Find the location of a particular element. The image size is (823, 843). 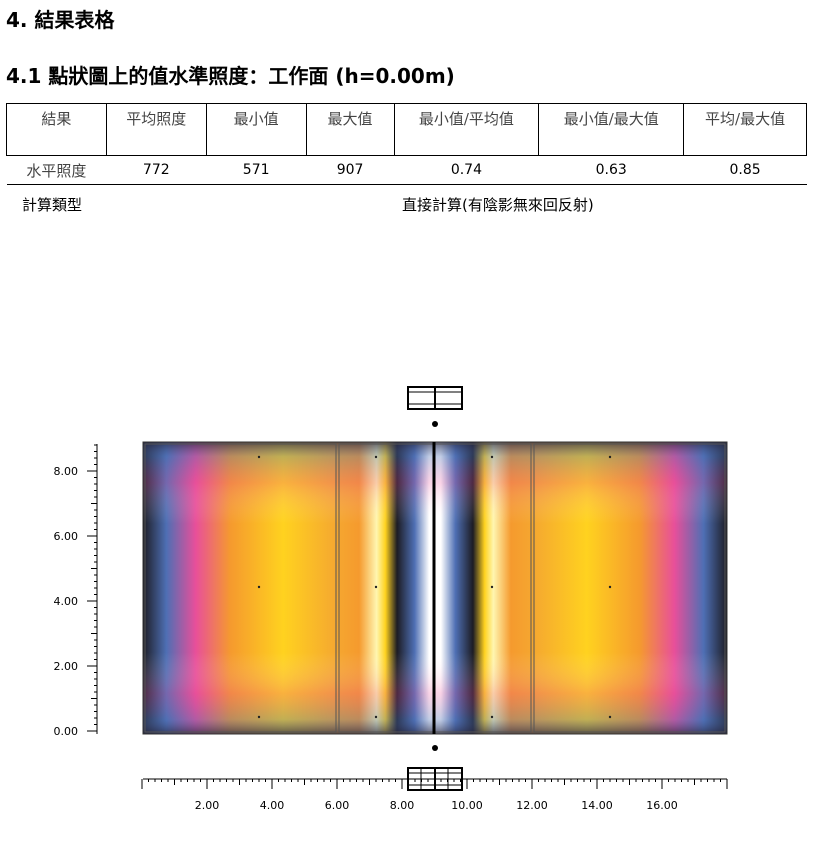

y-axis: 0.00 2.00 4.00 6.00 8.00 is located at coordinates (76, 591).